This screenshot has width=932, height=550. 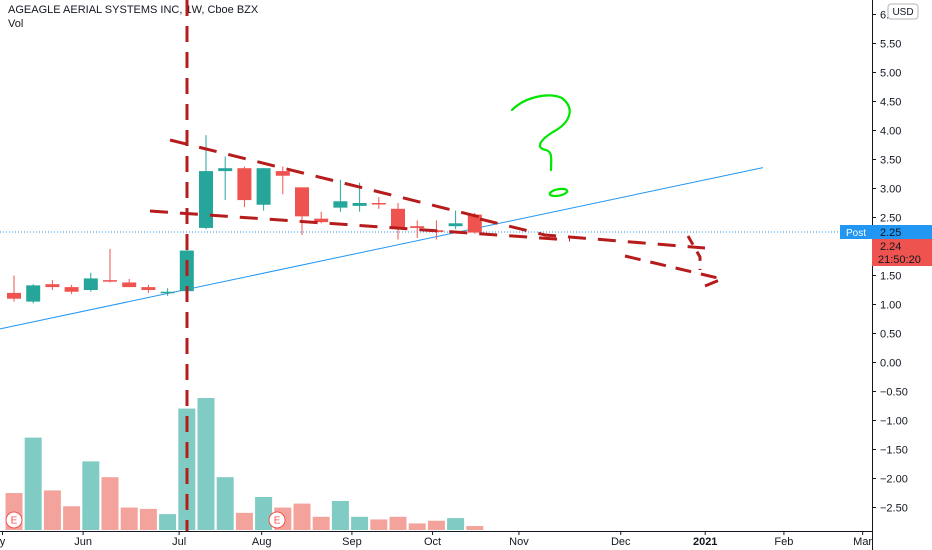 What do you see at coordinates (360, 225) in the screenshot?
I see `lower-dashed-trendline` at bounding box center [360, 225].